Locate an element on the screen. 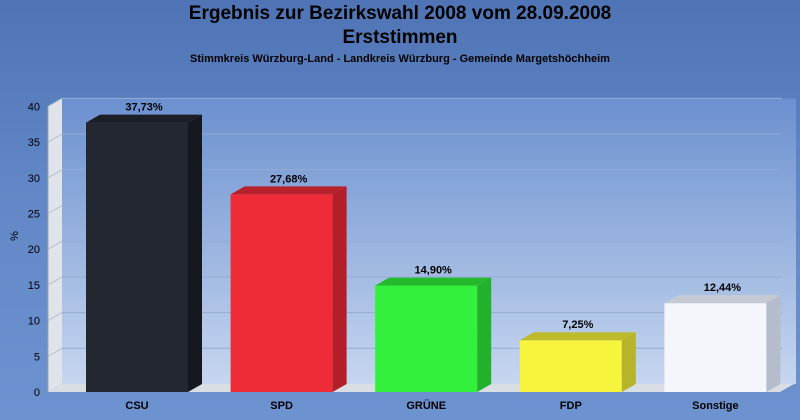 The image size is (800, 420). y-axis: 0 5 10 15 20 25 30 35 40 is located at coordinates (34, 250).